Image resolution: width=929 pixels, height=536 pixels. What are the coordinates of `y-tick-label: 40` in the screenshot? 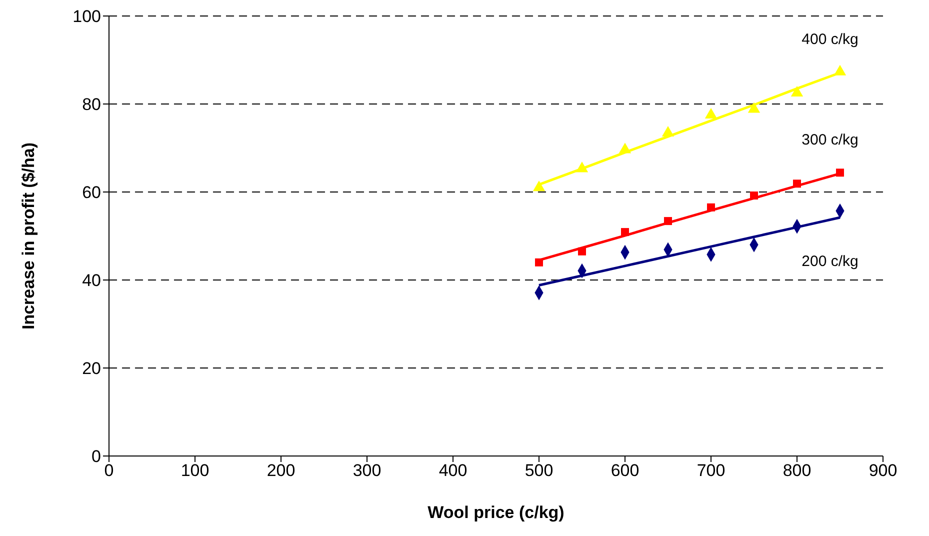 It's located at (91, 280).